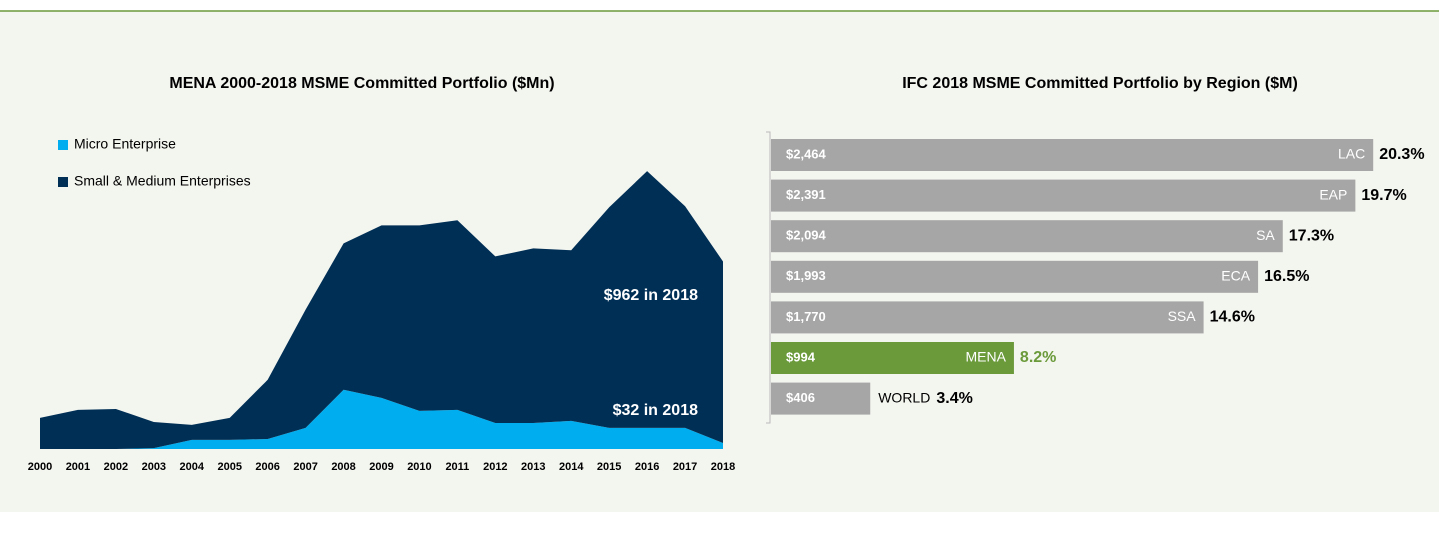 This screenshot has height=546, width=1439. Describe the element at coordinates (719, 526) in the screenshot. I see `bottom-strip` at that location.